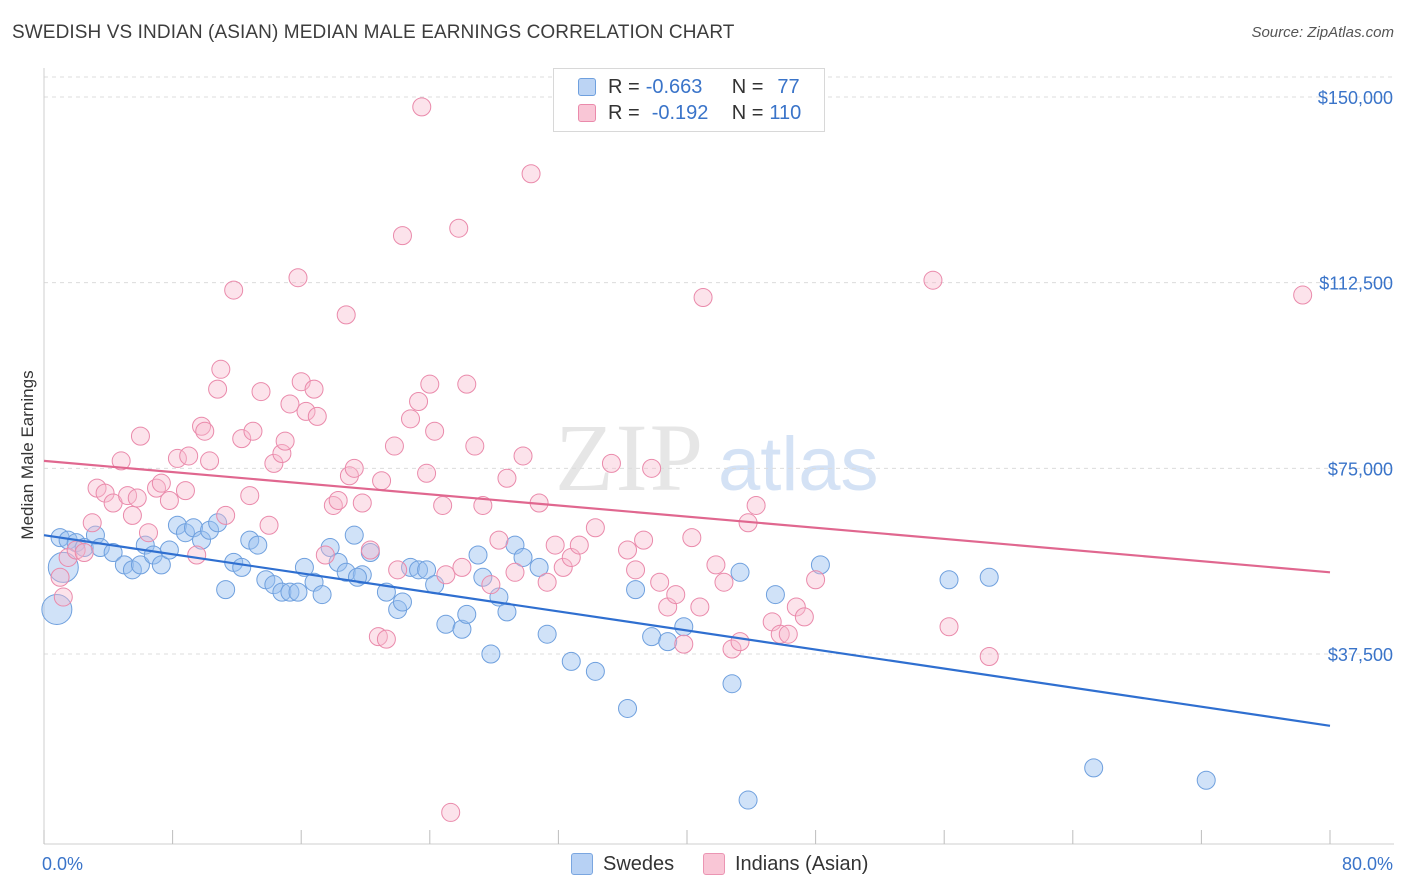 This screenshot has height=892, width=1406. I want to click on watermark-zip: ZIP, so click(630, 457).